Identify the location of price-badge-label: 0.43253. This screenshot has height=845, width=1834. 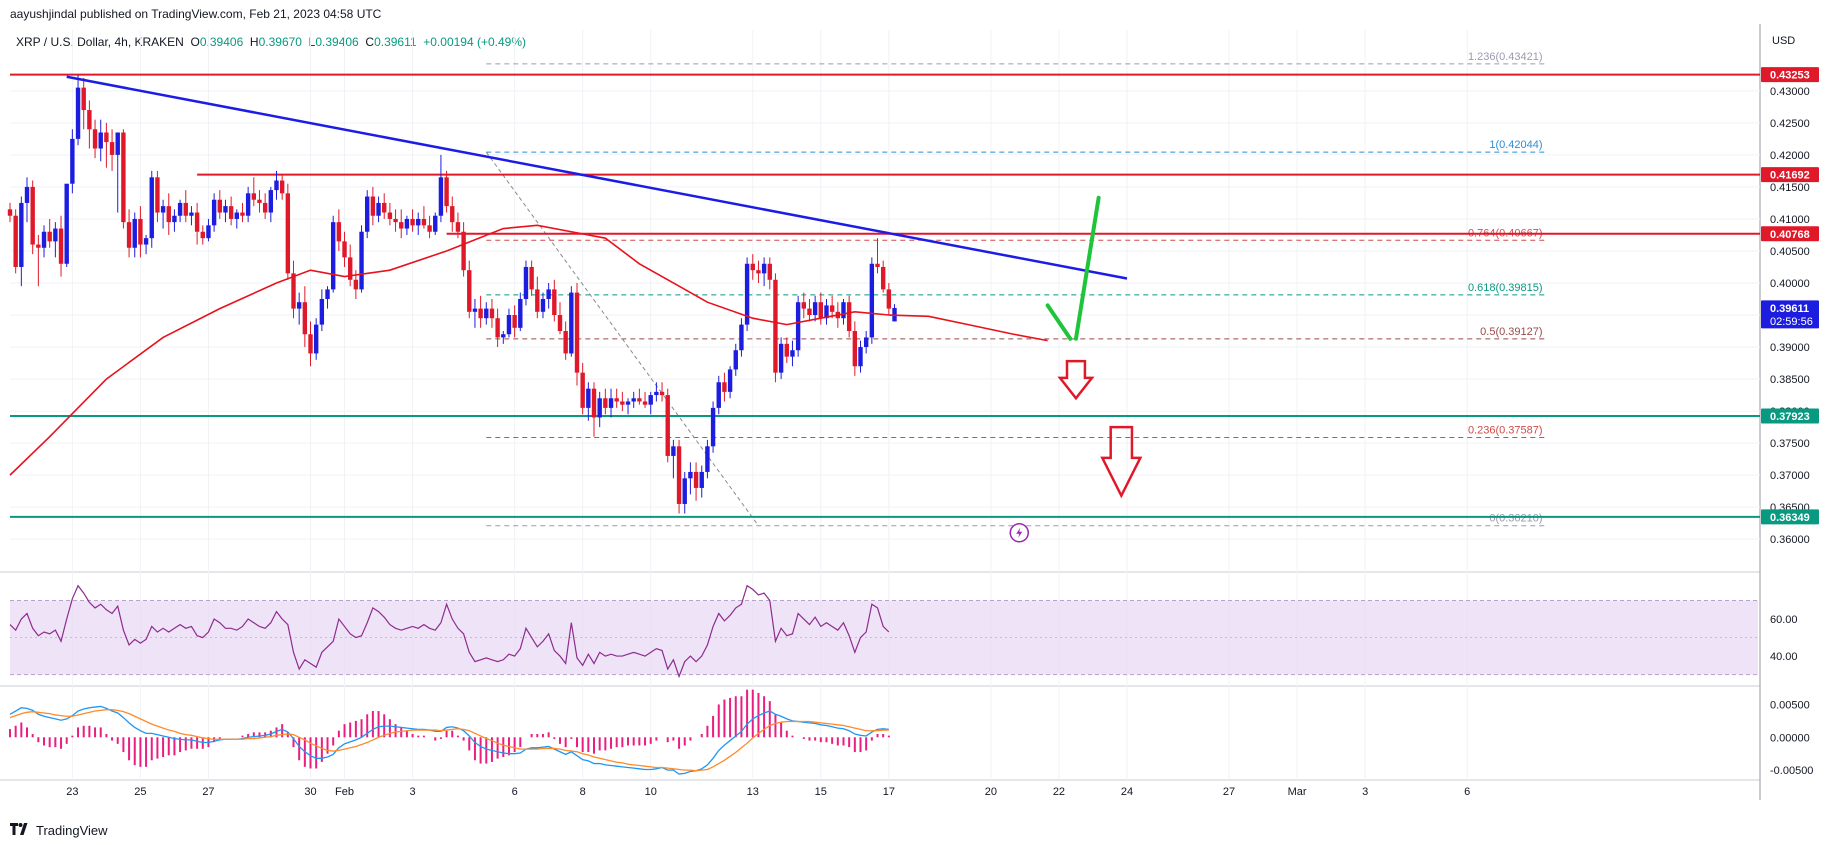
(1790, 76).